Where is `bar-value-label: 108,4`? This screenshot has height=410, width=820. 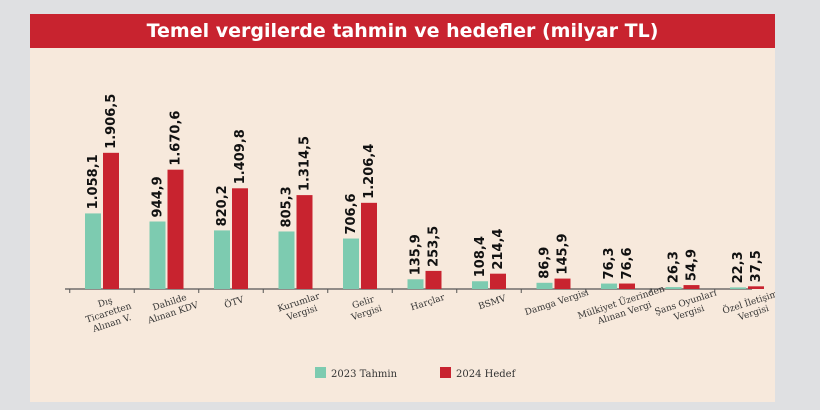
bar-value-label: 108,4 is located at coordinates (480, 256).